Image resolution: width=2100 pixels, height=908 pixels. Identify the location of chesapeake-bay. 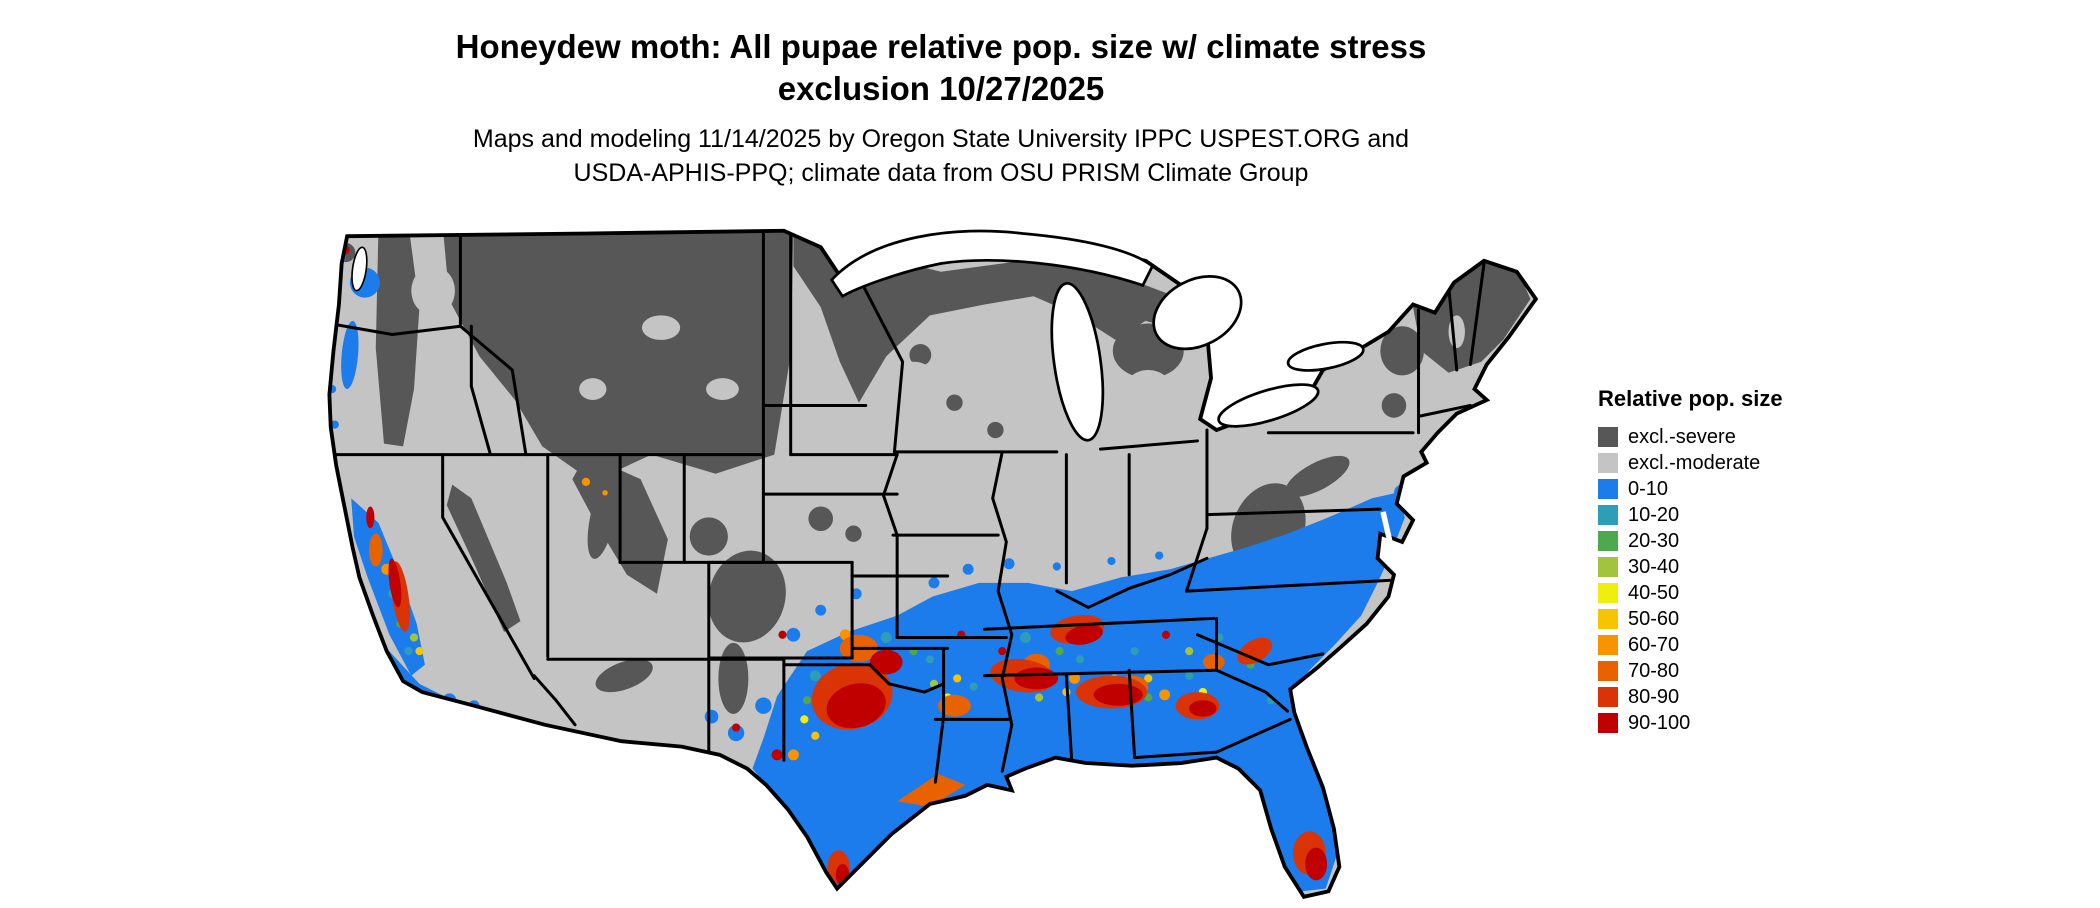
(1387, 530).